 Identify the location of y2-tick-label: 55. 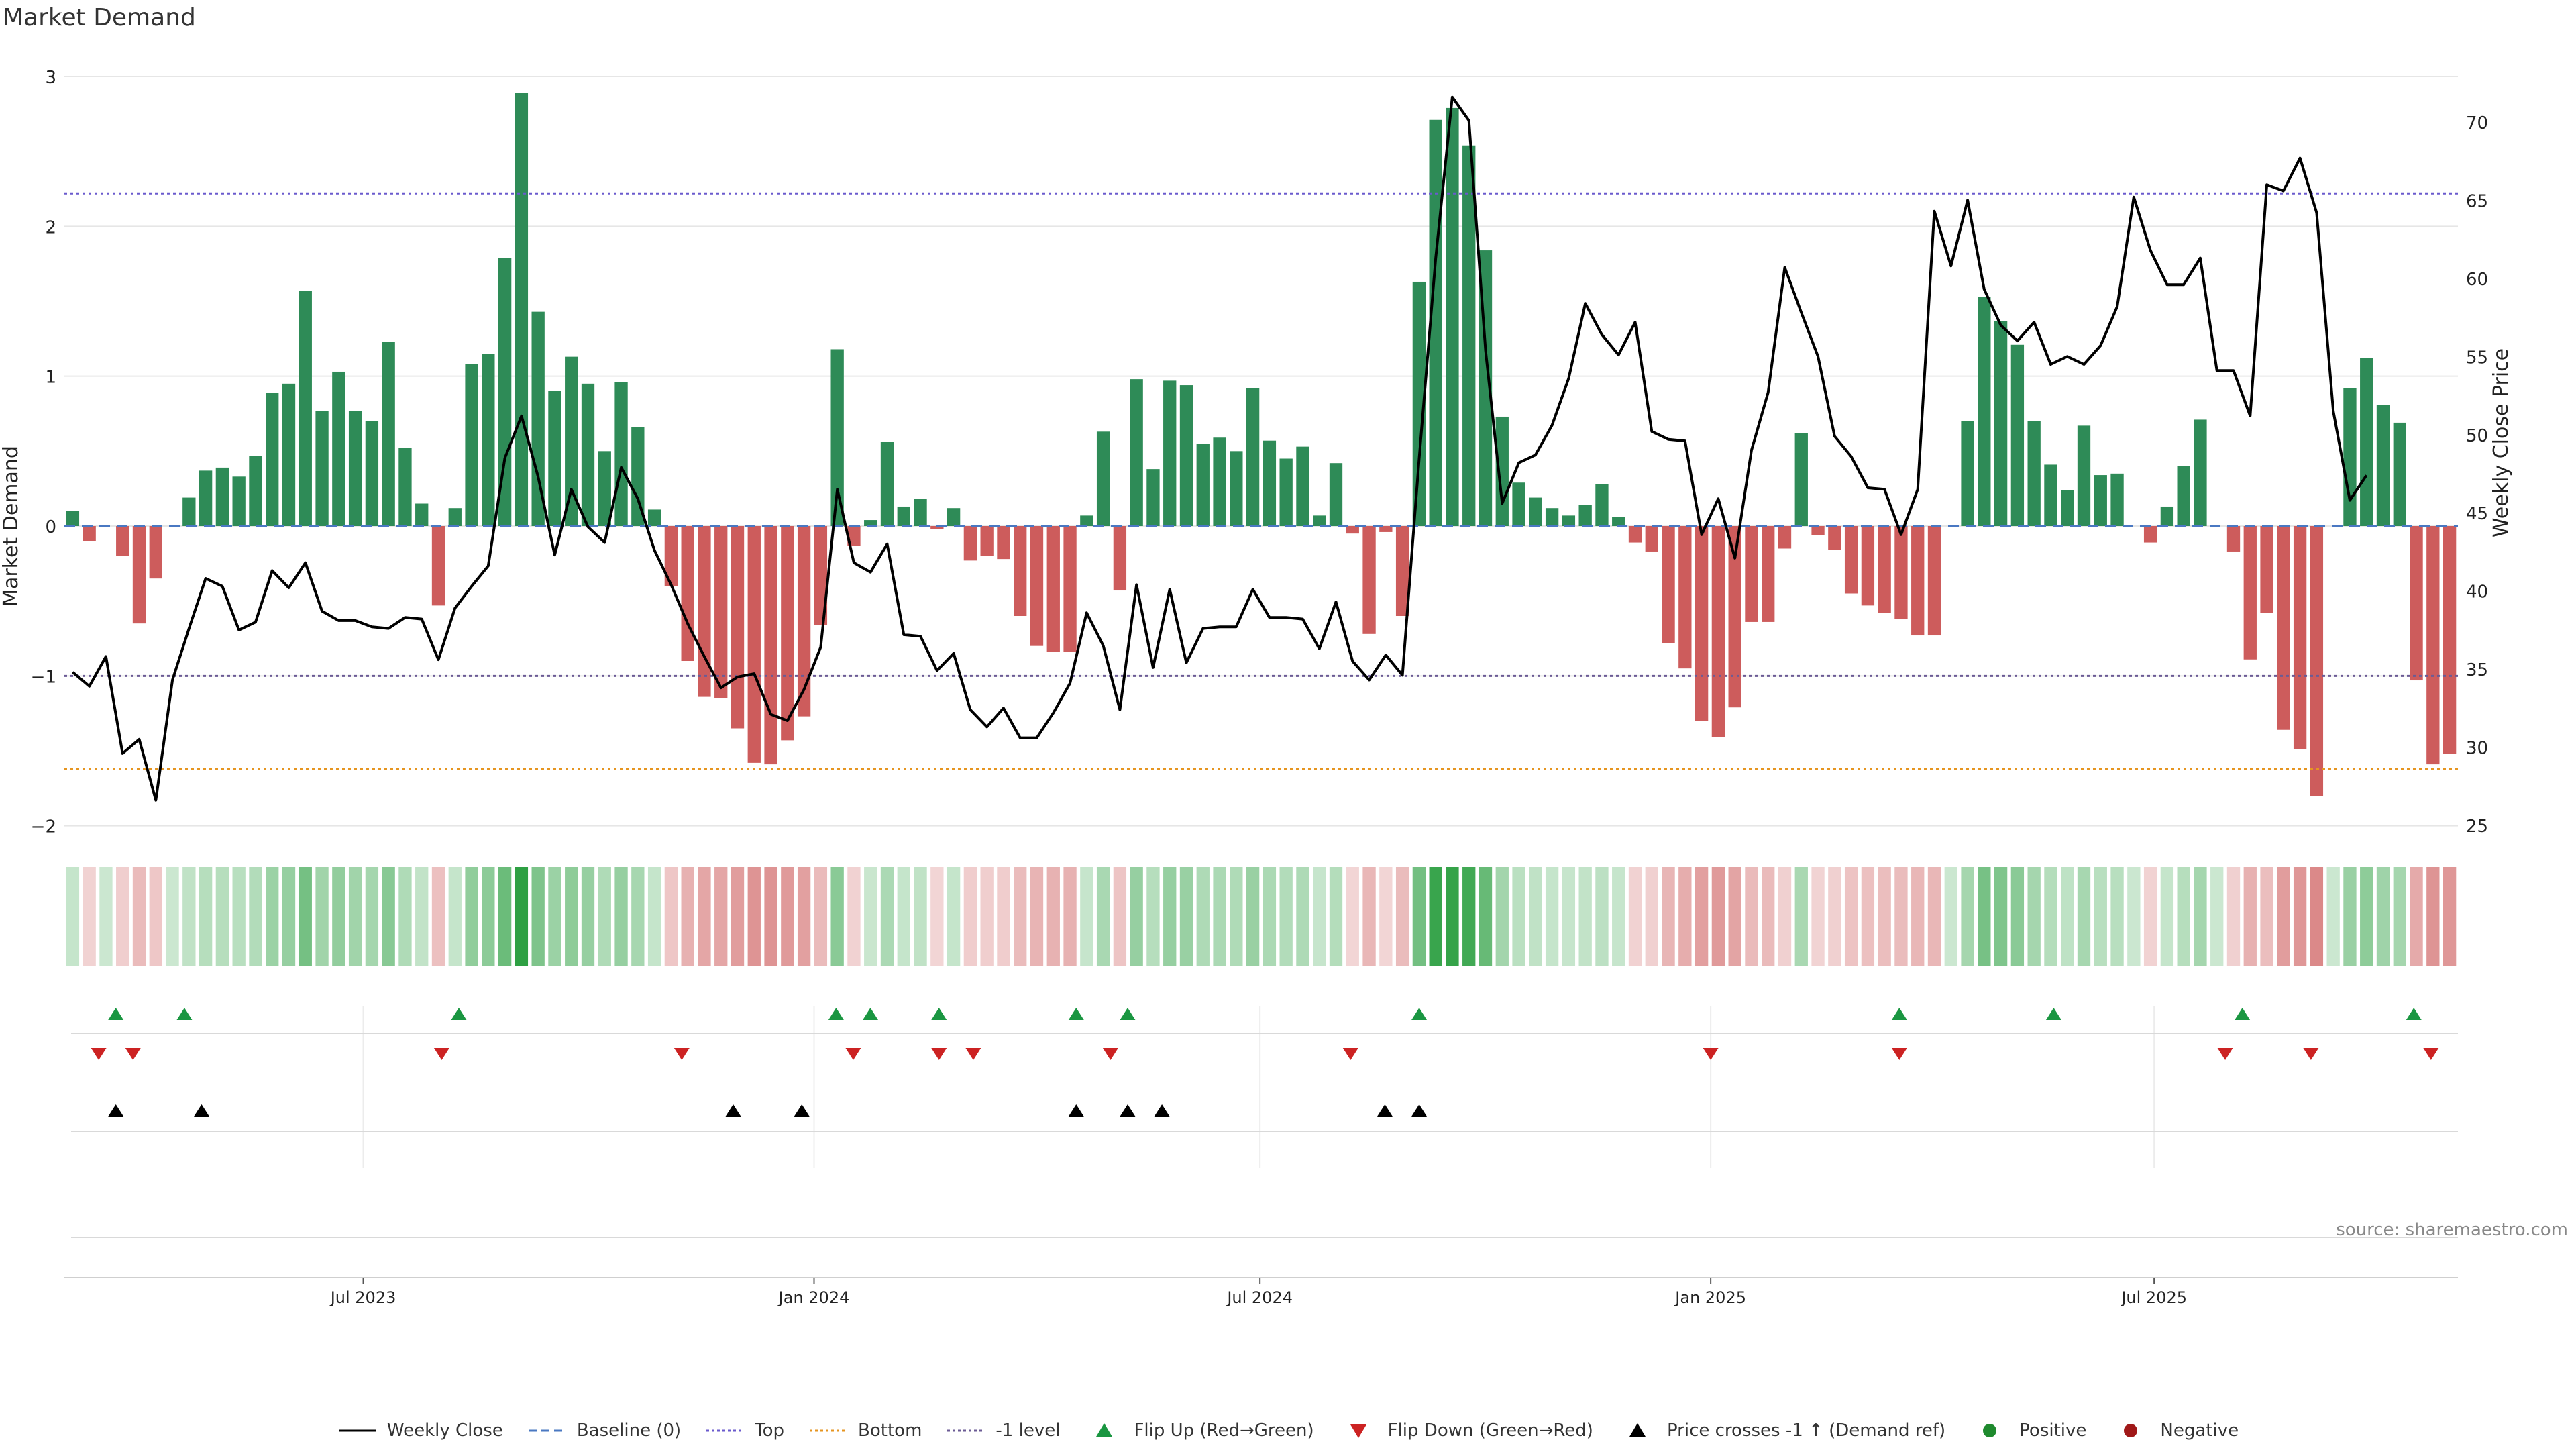
(2477, 358).